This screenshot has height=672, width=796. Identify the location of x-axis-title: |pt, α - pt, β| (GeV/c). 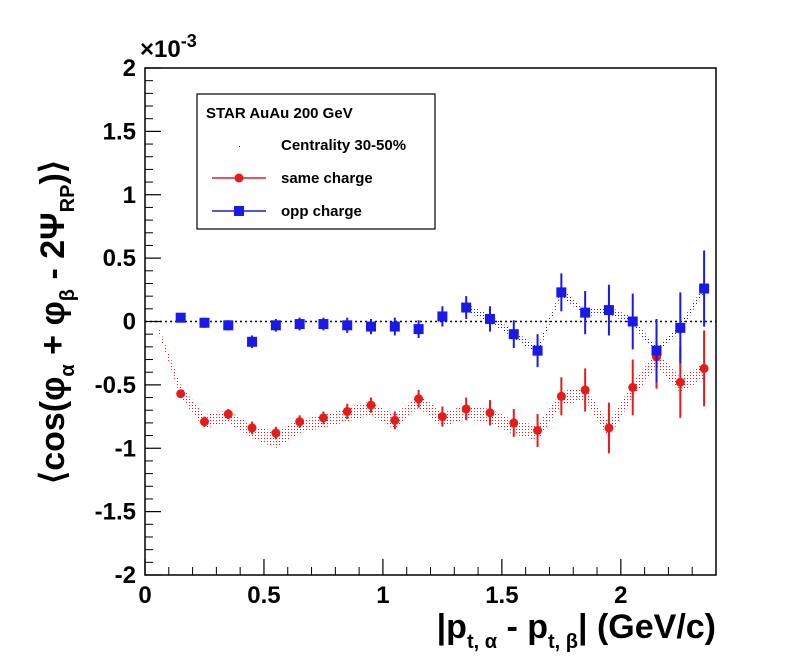
(576, 630).